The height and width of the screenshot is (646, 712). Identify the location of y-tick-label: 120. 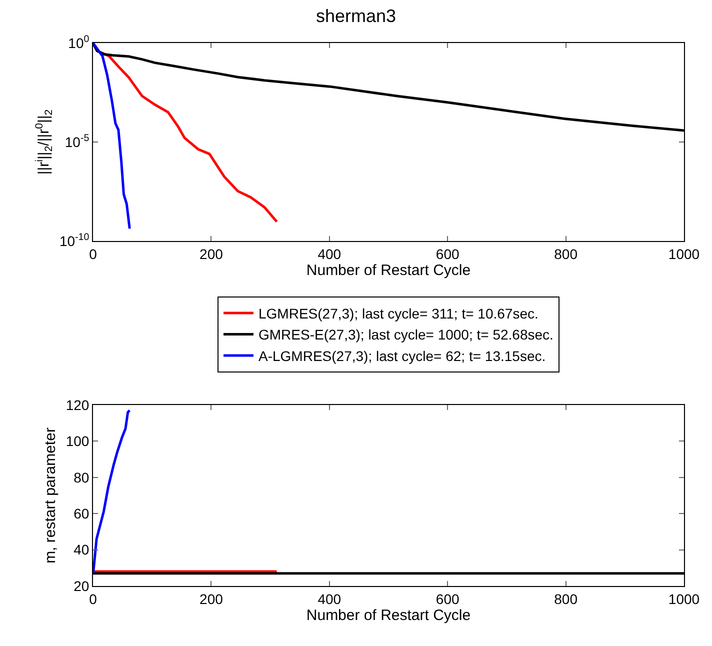
(78, 404).